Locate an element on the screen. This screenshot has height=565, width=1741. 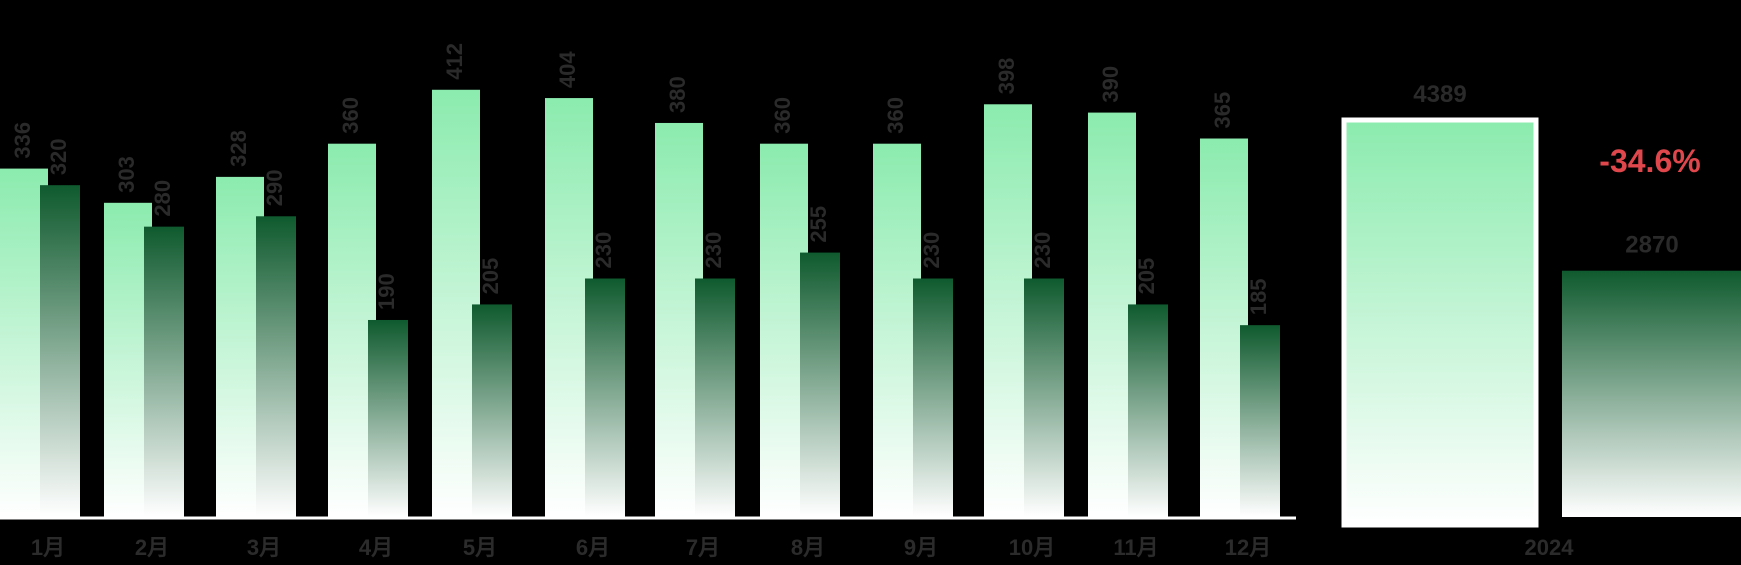
total-x-tick-label: 2024 is located at coordinates (1550, 547).